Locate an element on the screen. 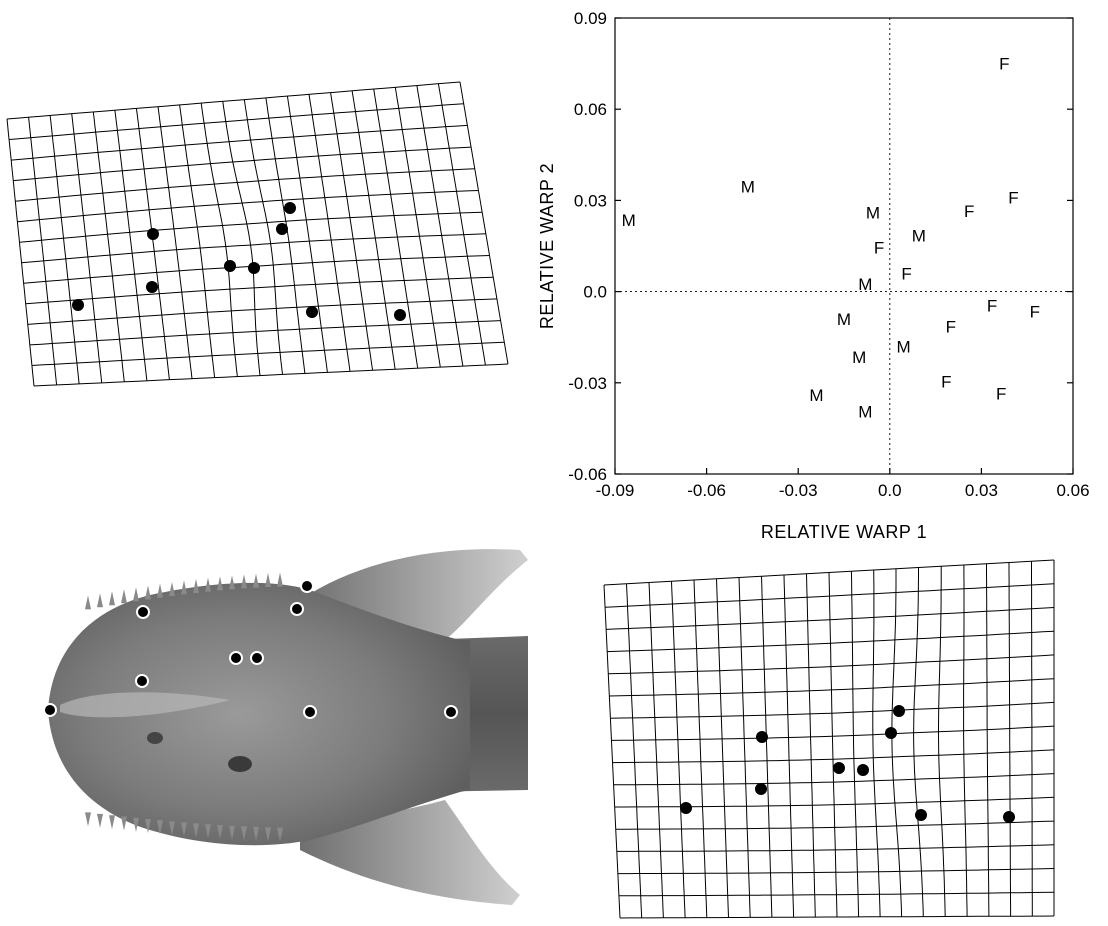  y-tick-label: -0.06 is located at coordinates (587, 474).